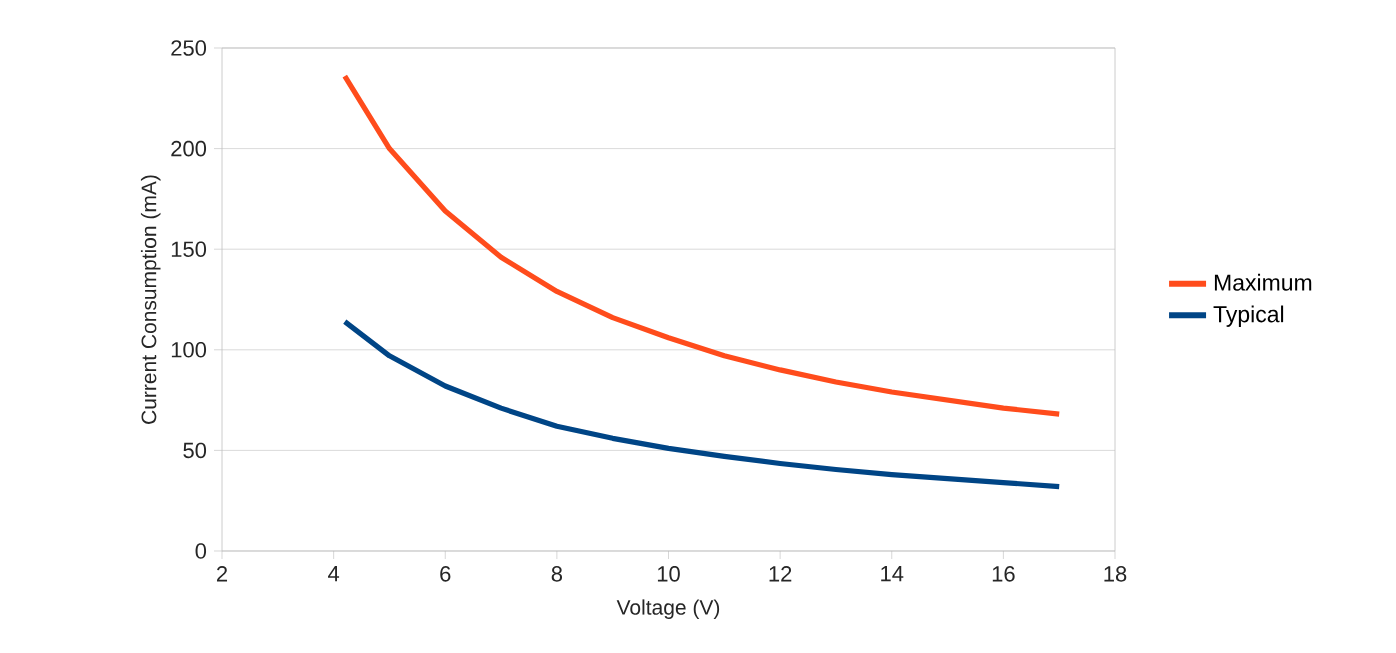 This screenshot has width=1396, height=653. What do you see at coordinates (1248, 316) in the screenshot?
I see `legend-label: Typical` at bounding box center [1248, 316].